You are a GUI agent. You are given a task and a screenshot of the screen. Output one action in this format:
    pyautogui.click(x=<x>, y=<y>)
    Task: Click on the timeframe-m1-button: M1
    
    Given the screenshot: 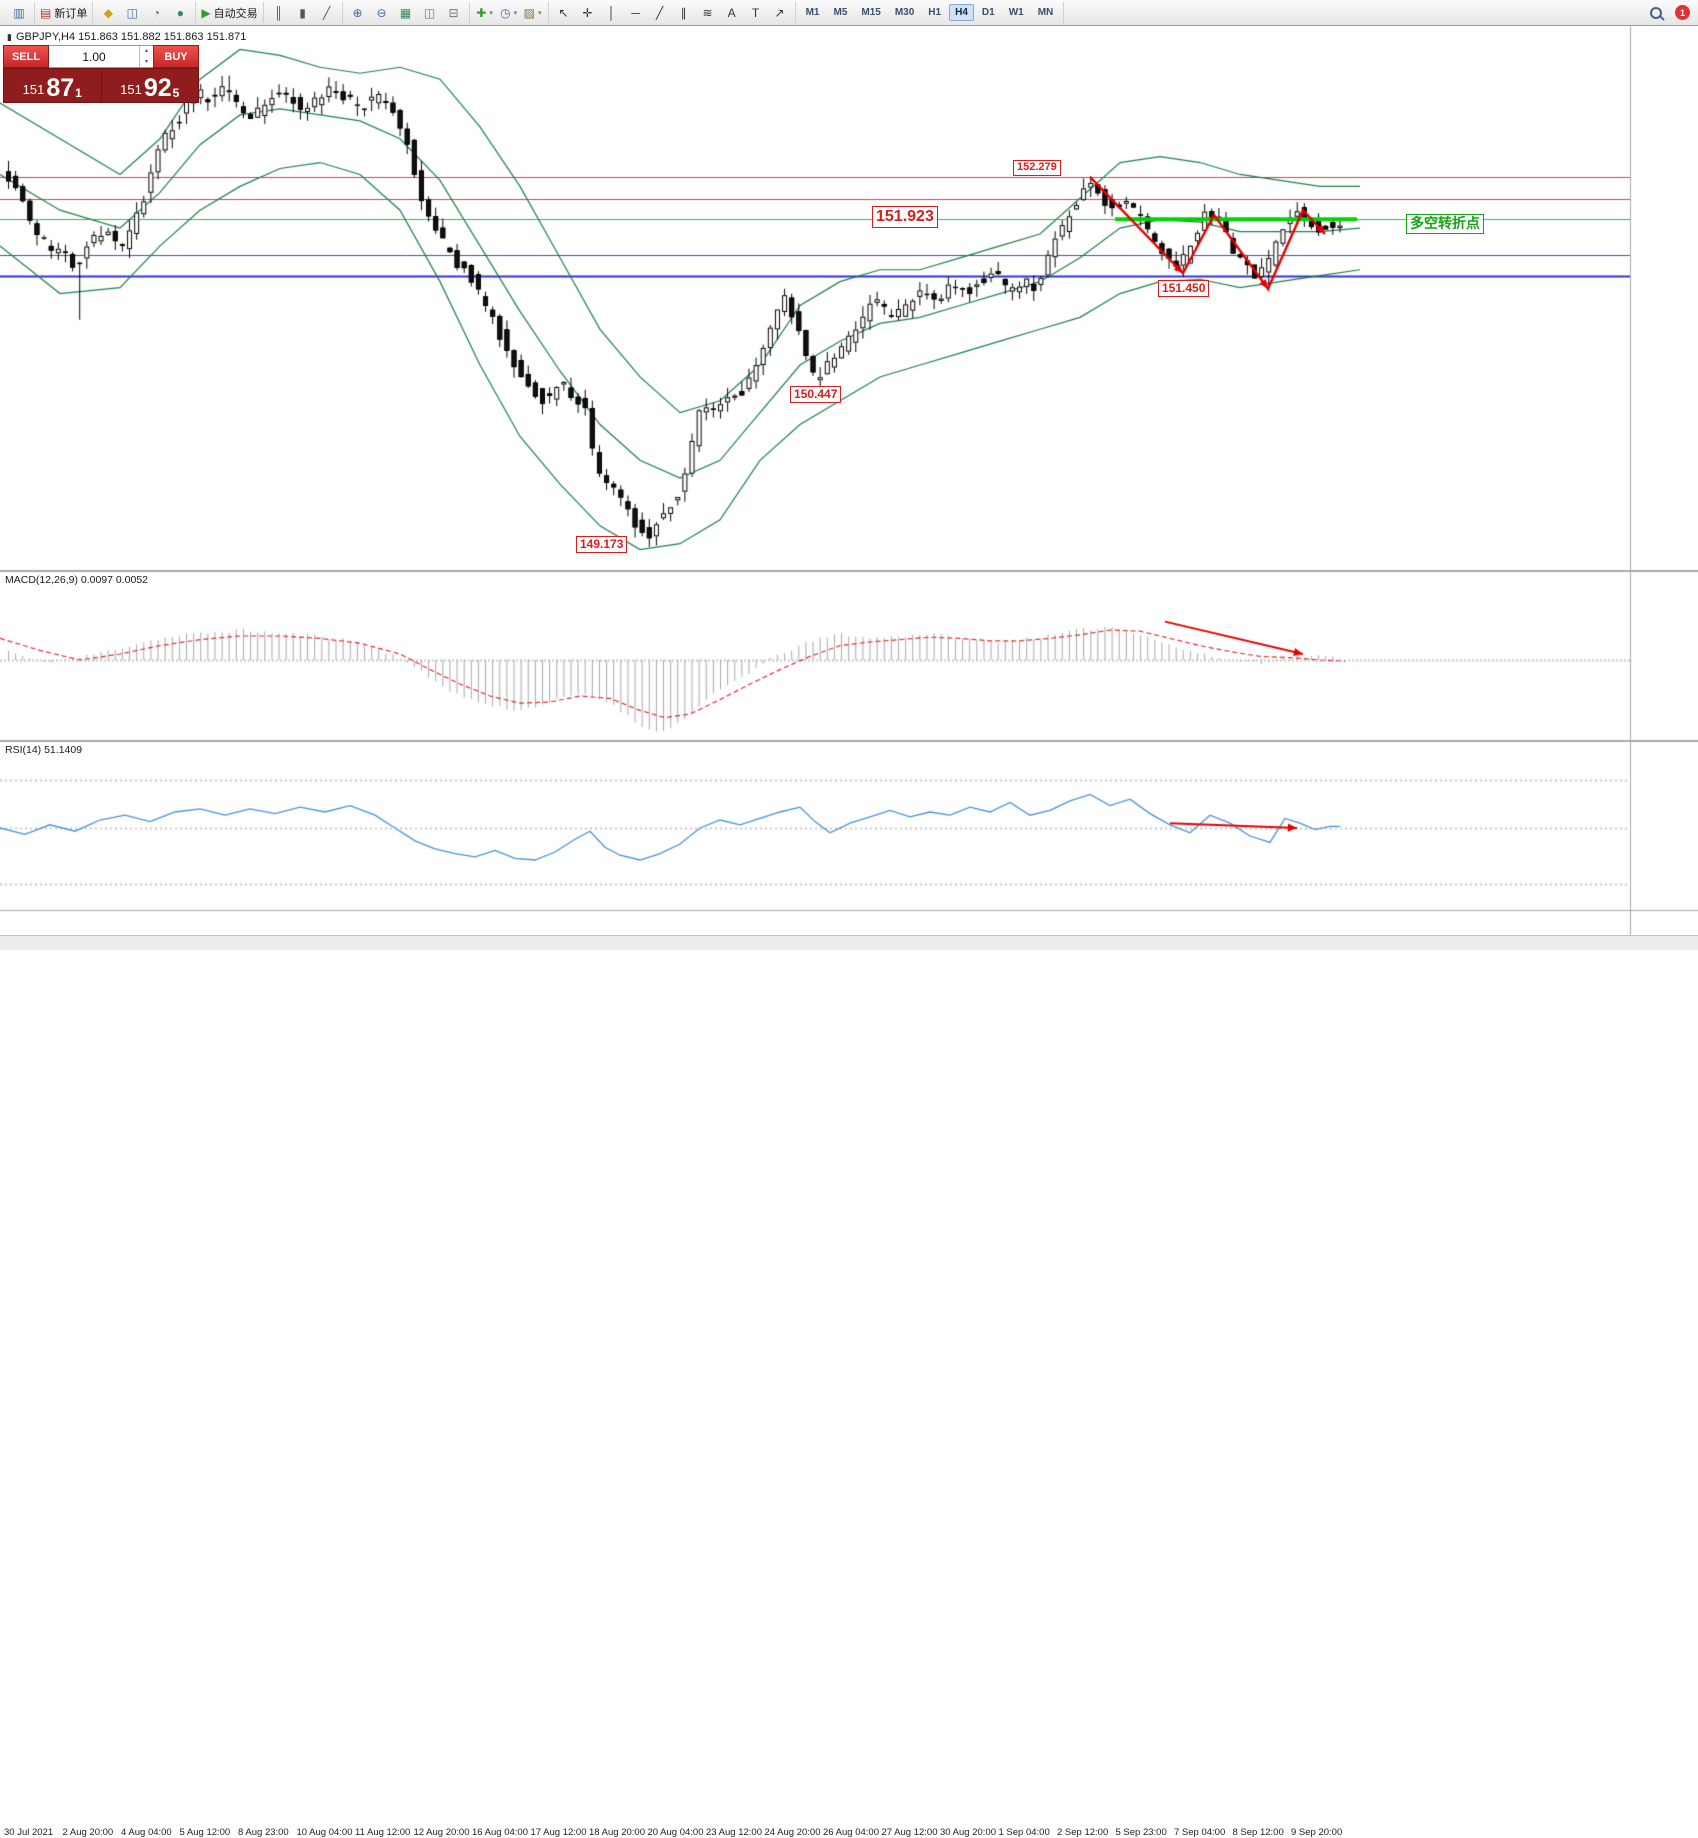 What is the action you would take?
    pyautogui.click(x=812, y=12)
    